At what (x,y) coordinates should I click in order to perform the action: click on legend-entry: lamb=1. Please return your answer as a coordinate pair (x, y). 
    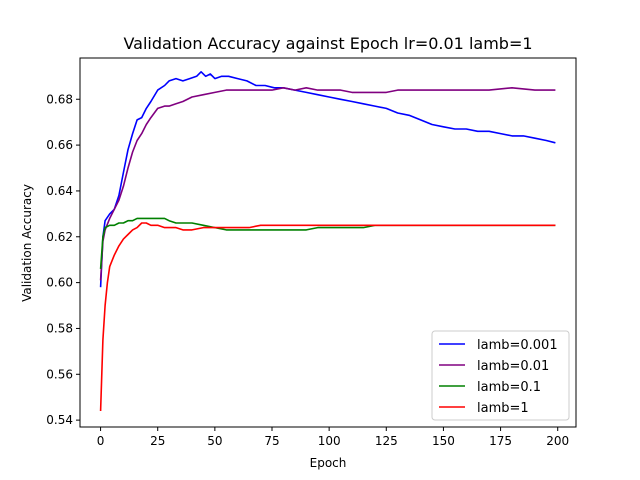
    Looking at the image, I should click on (503, 408).